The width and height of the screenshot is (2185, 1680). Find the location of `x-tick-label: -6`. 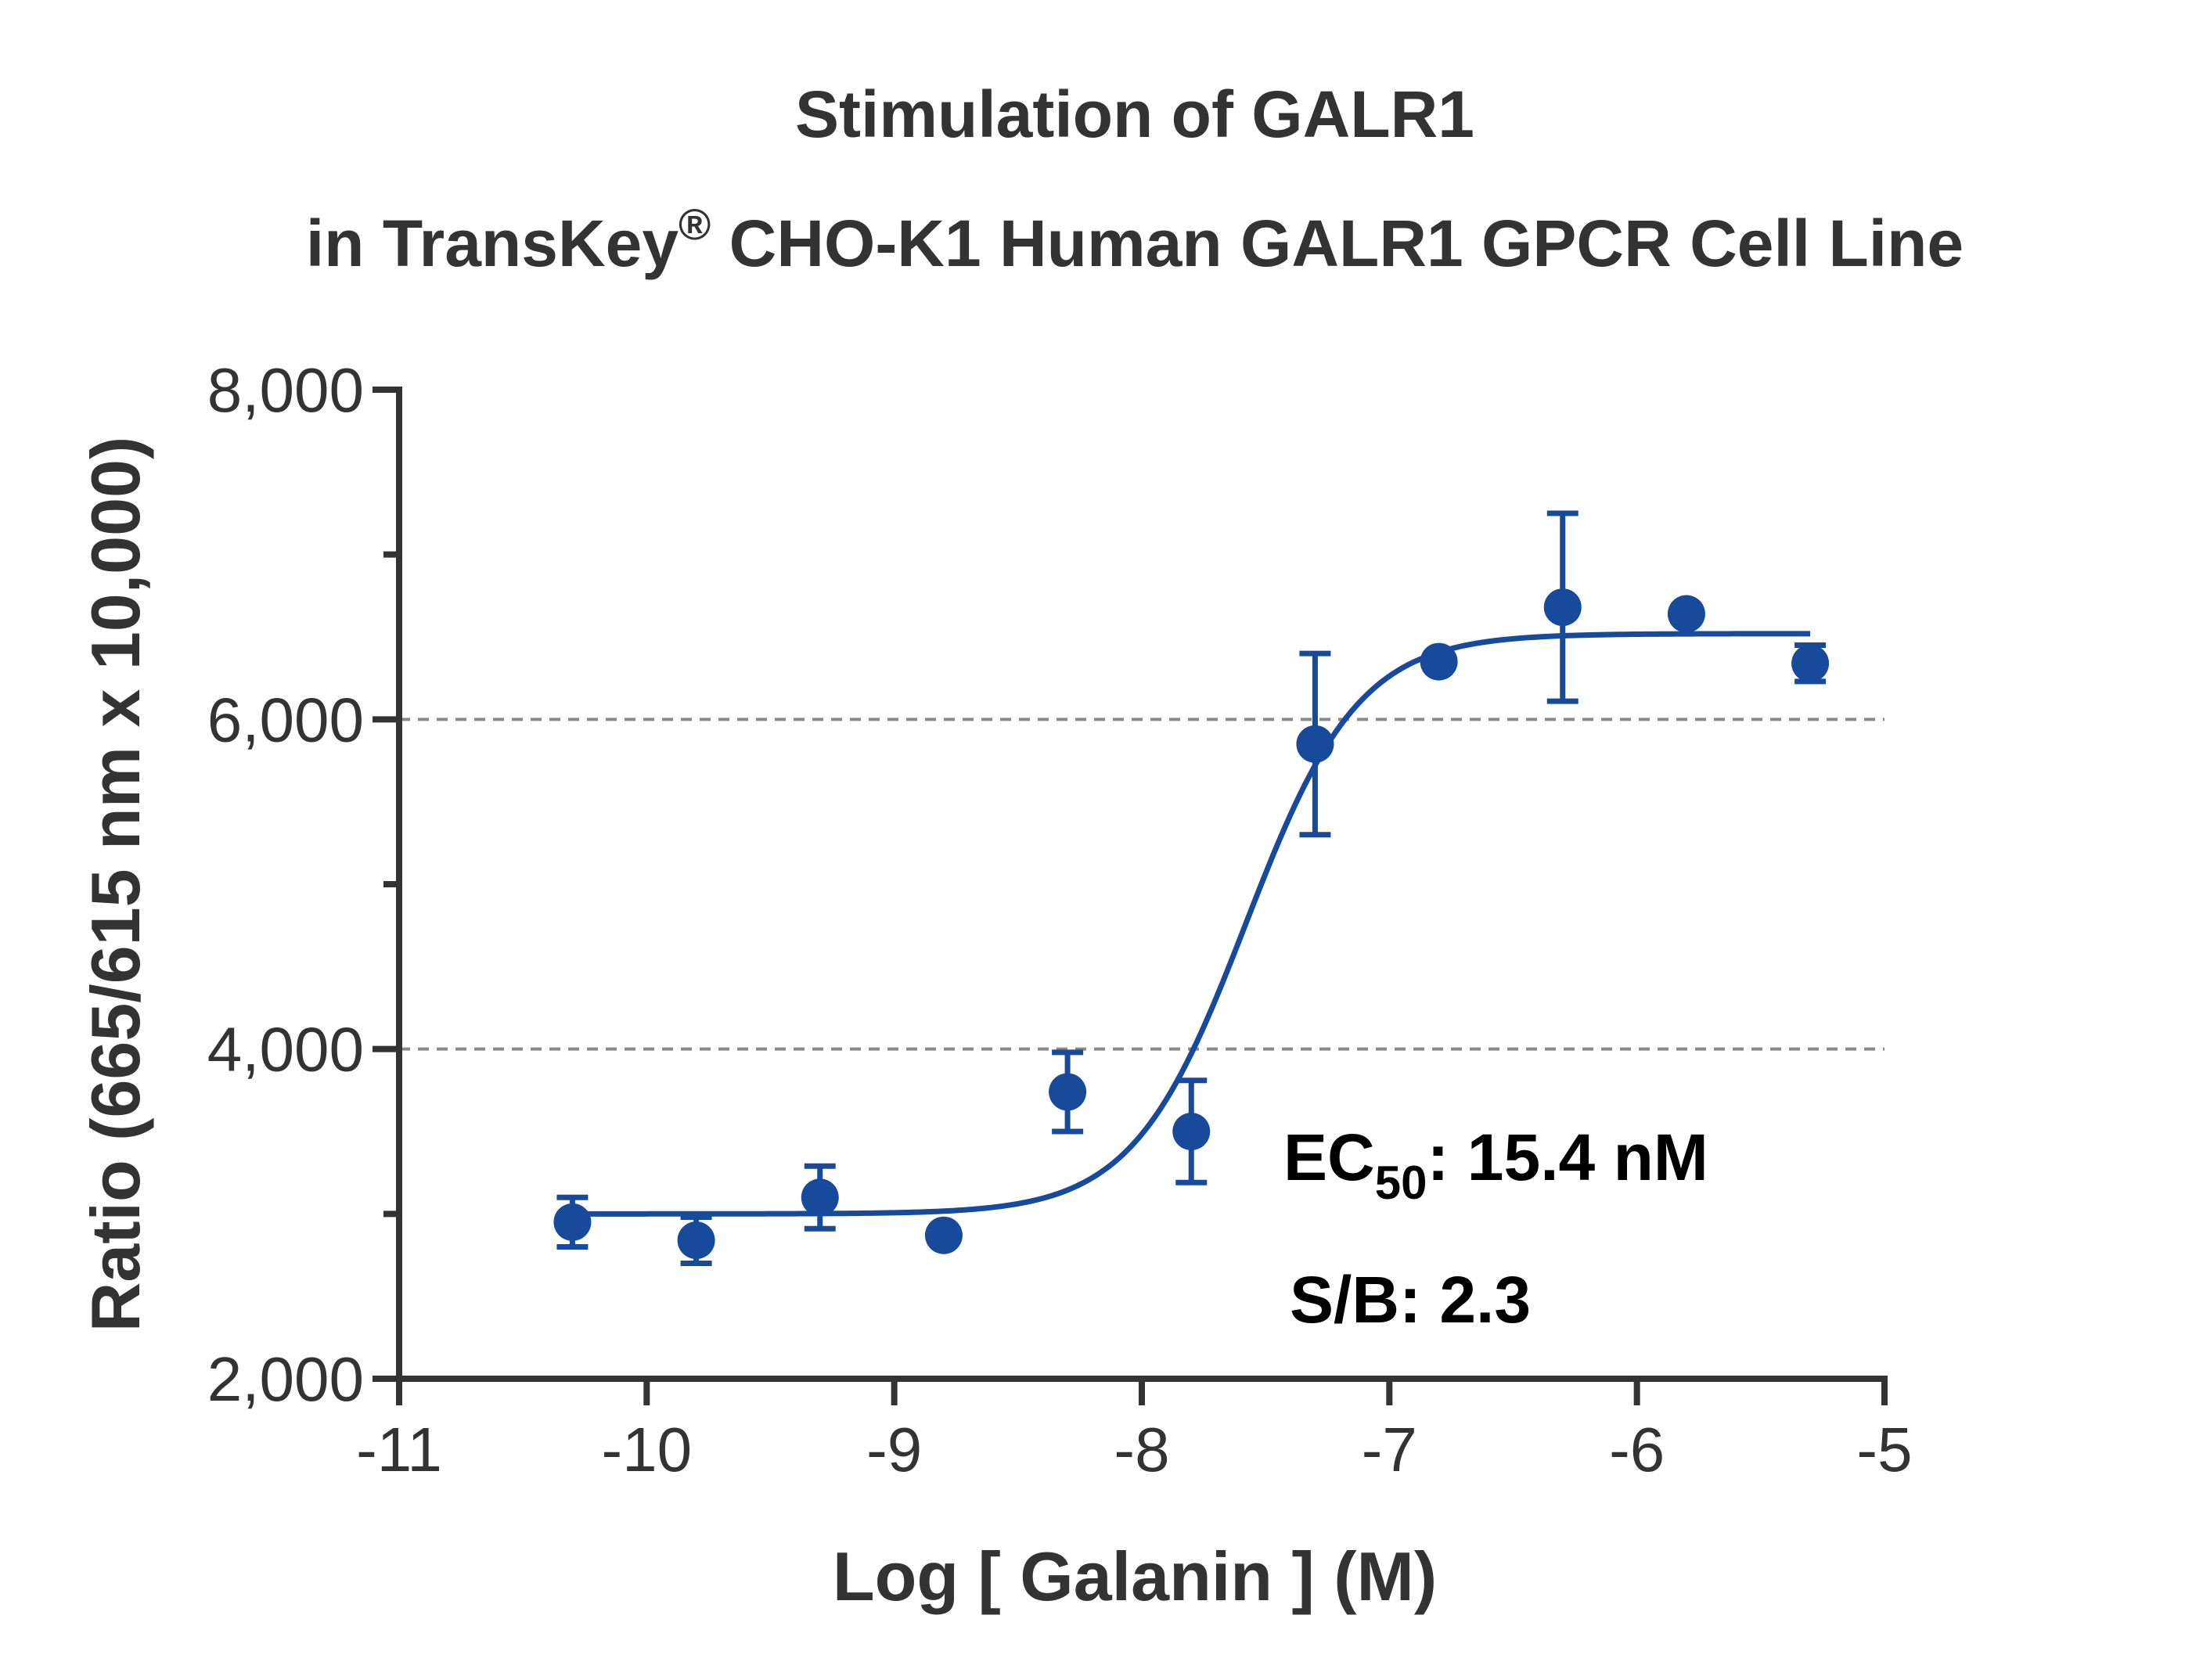

x-tick-label: -6 is located at coordinates (1637, 1449).